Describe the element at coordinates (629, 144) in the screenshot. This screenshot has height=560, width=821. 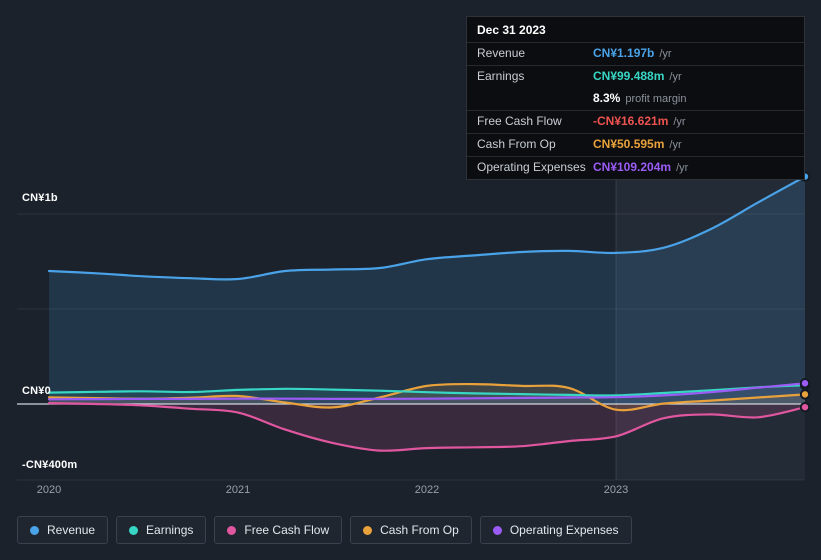
I see `tooltip-value: CN¥50.595m` at that location.